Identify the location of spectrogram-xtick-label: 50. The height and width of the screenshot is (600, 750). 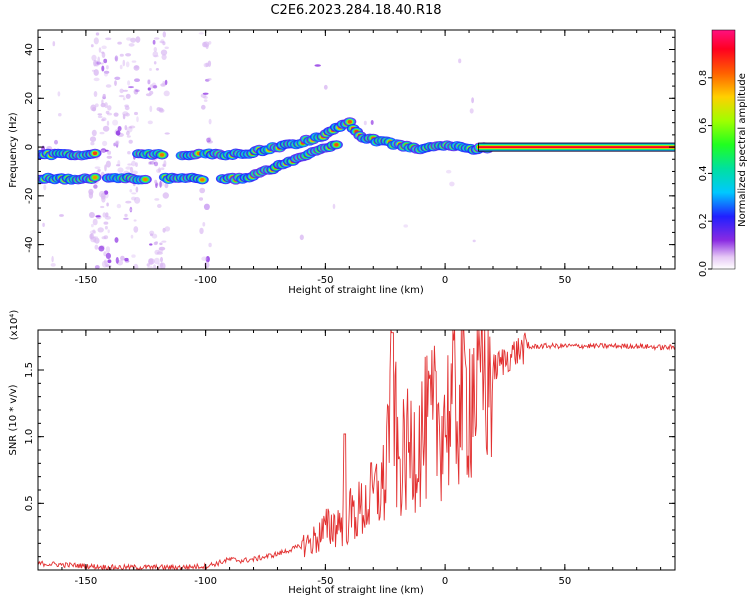
(564, 280).